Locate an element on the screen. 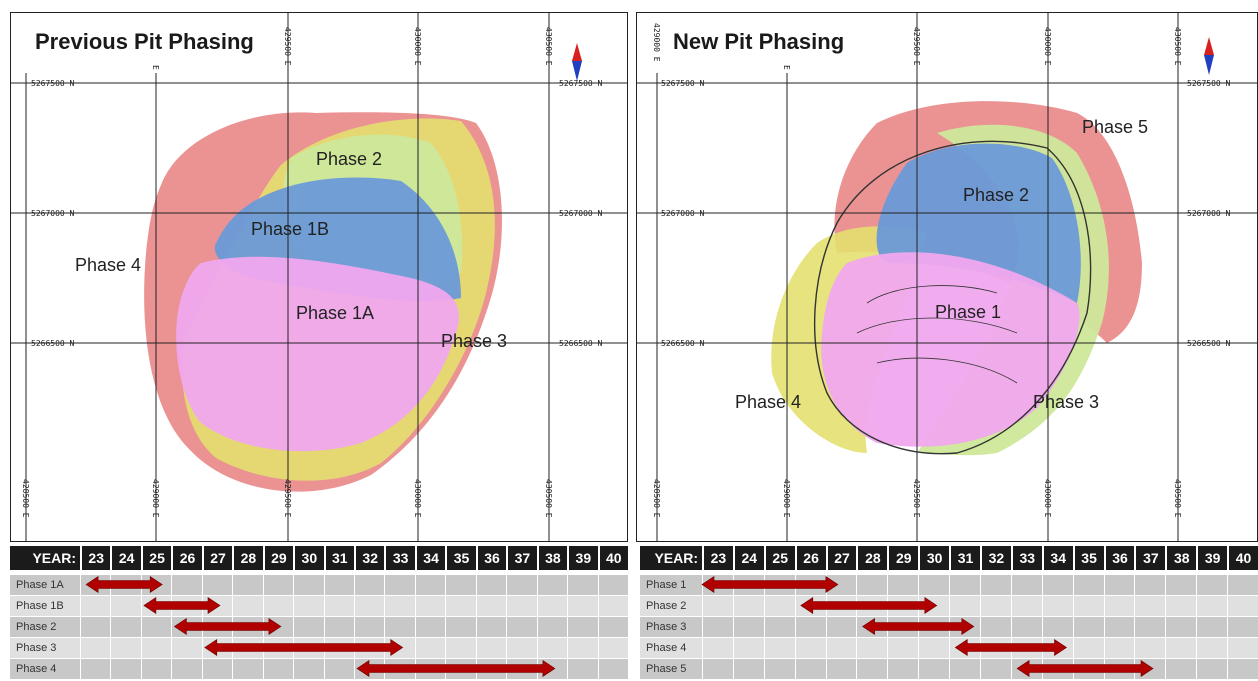 The image size is (1258, 681). easting-label: E is located at coordinates (155, 67).